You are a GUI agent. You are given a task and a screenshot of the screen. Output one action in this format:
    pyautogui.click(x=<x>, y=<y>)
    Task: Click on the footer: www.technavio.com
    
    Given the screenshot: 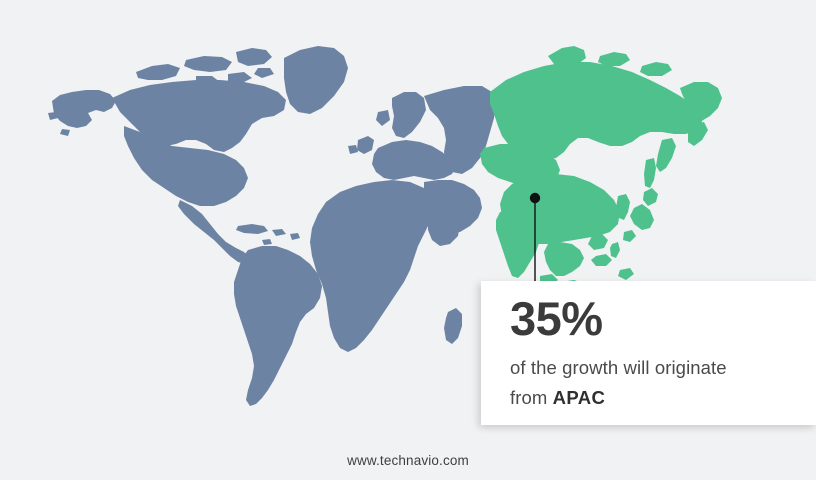 What is the action you would take?
    pyautogui.click(x=408, y=460)
    